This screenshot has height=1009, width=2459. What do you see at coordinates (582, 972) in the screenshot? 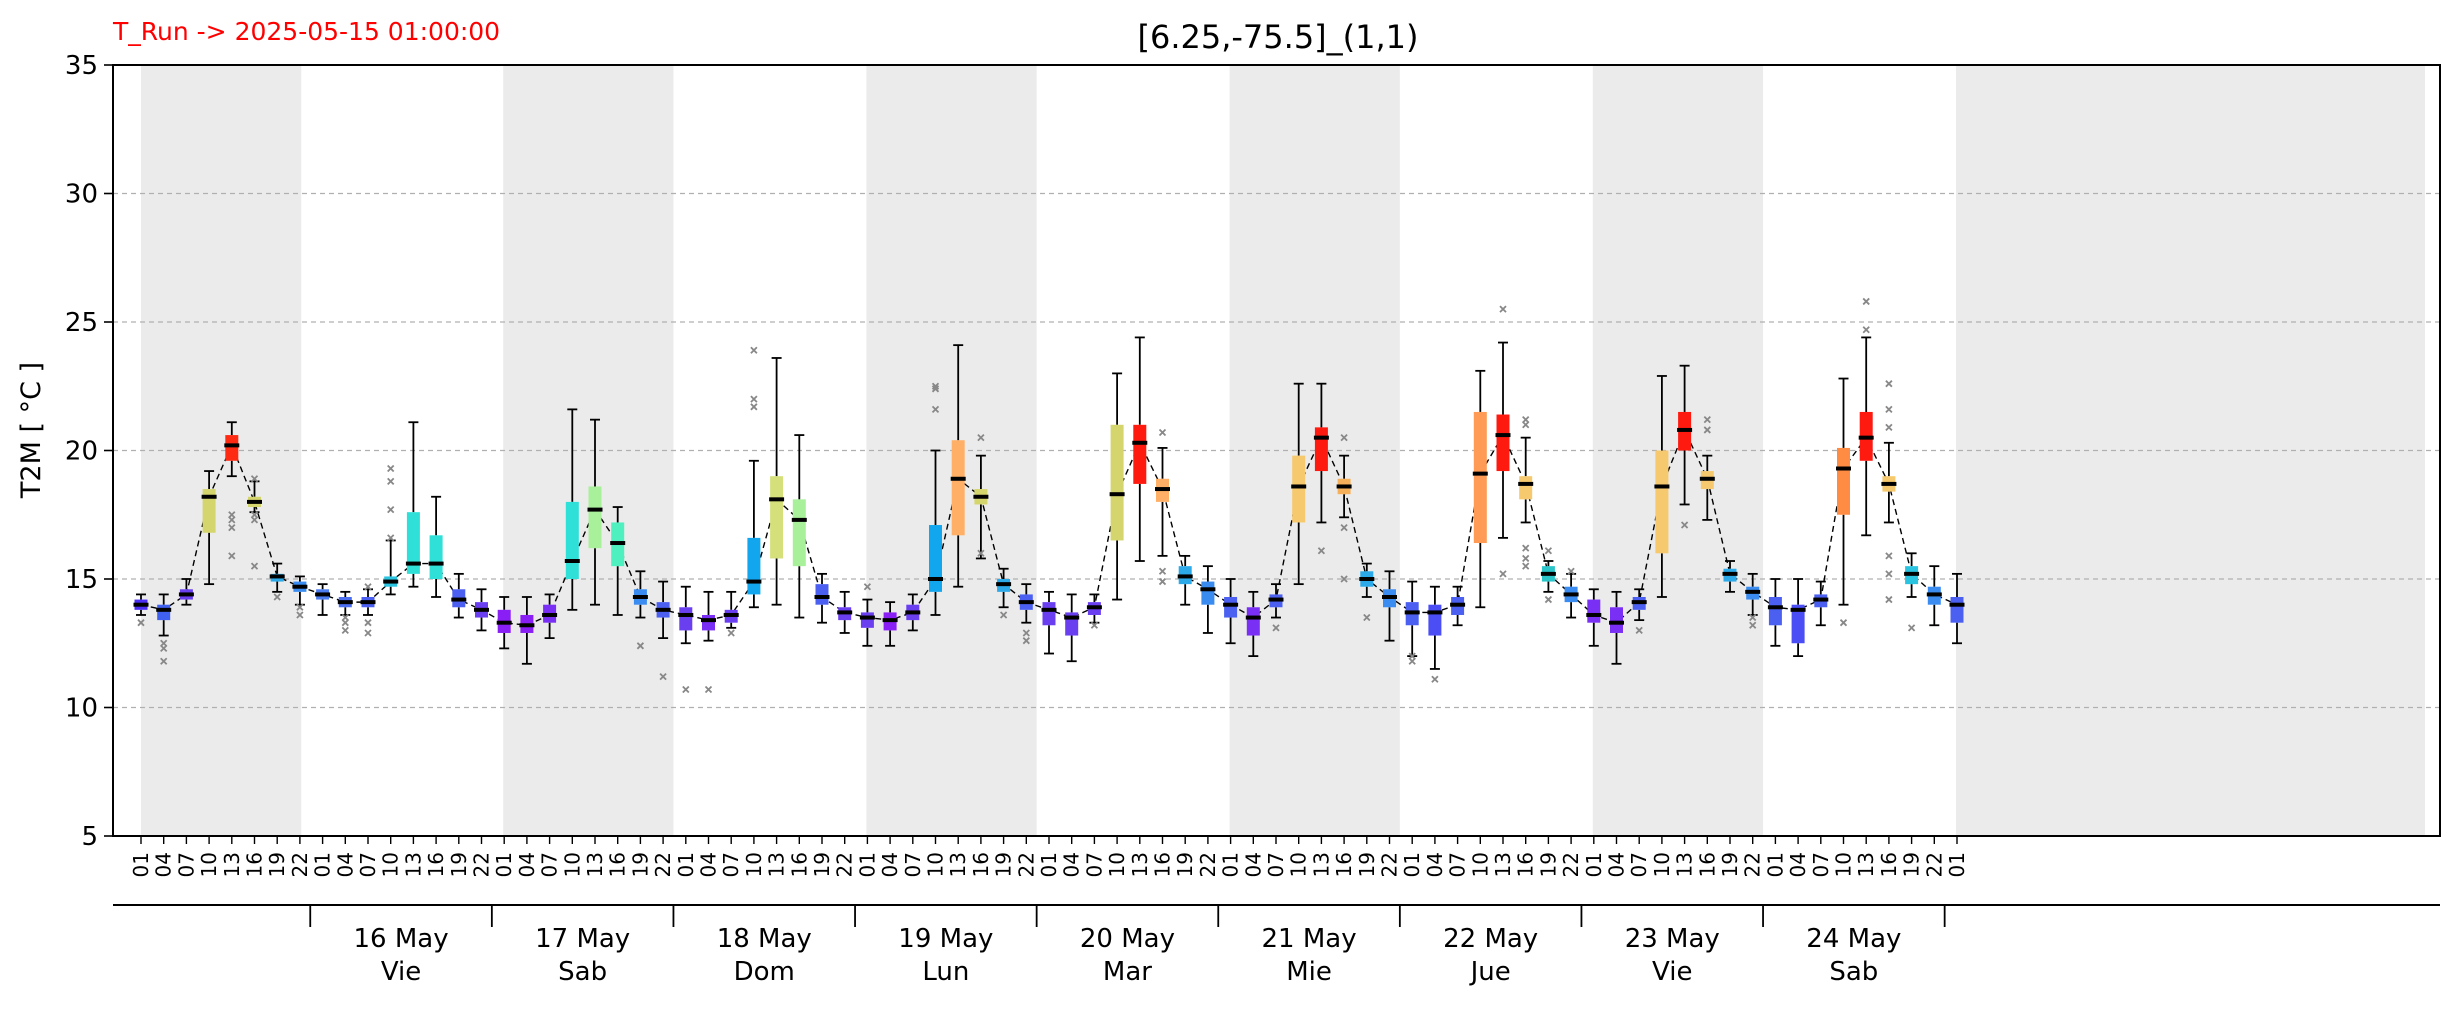
I see `day-weekday-label: Sab` at bounding box center [582, 972].